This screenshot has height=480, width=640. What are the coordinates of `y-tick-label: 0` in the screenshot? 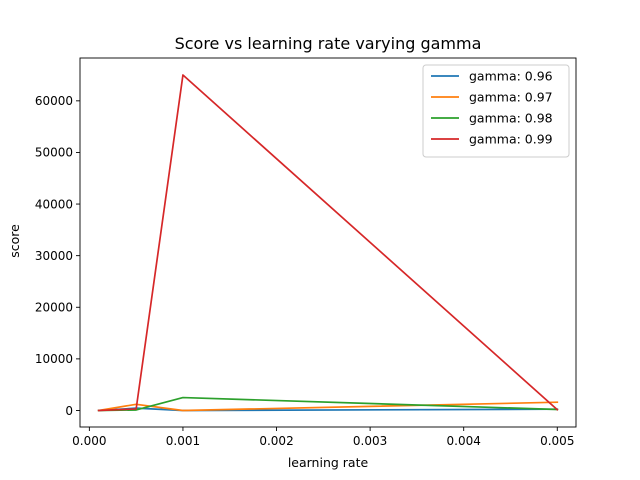 It's located at (69, 411).